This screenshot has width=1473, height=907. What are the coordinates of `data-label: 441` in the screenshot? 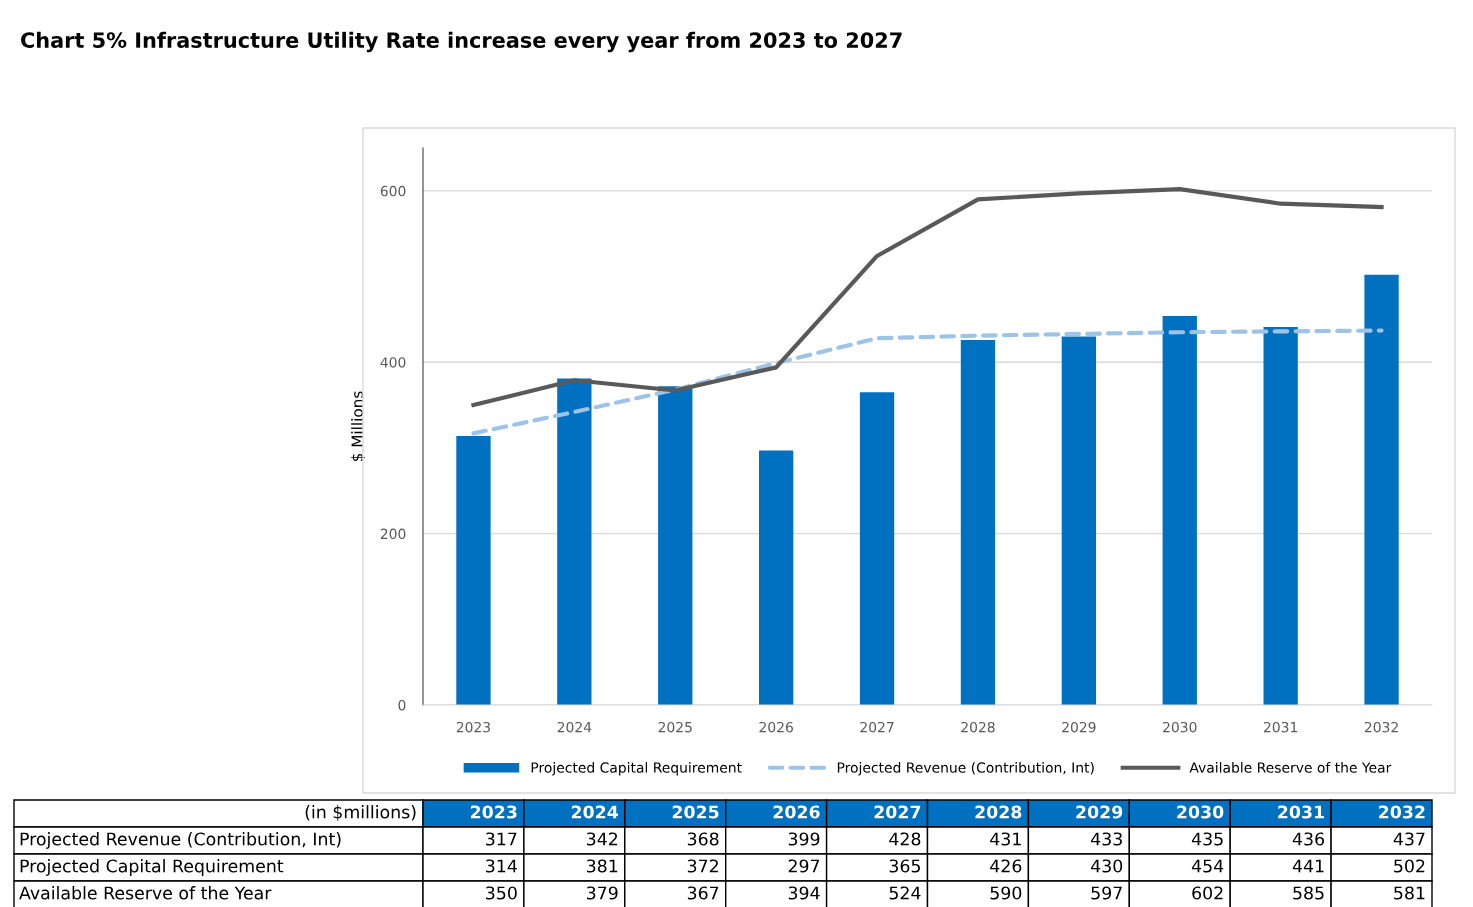 It's located at (1308, 866).